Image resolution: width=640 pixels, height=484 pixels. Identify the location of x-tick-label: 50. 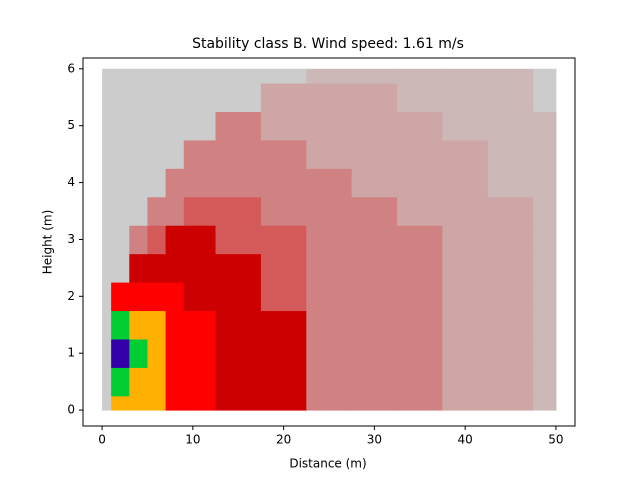
(555, 440).